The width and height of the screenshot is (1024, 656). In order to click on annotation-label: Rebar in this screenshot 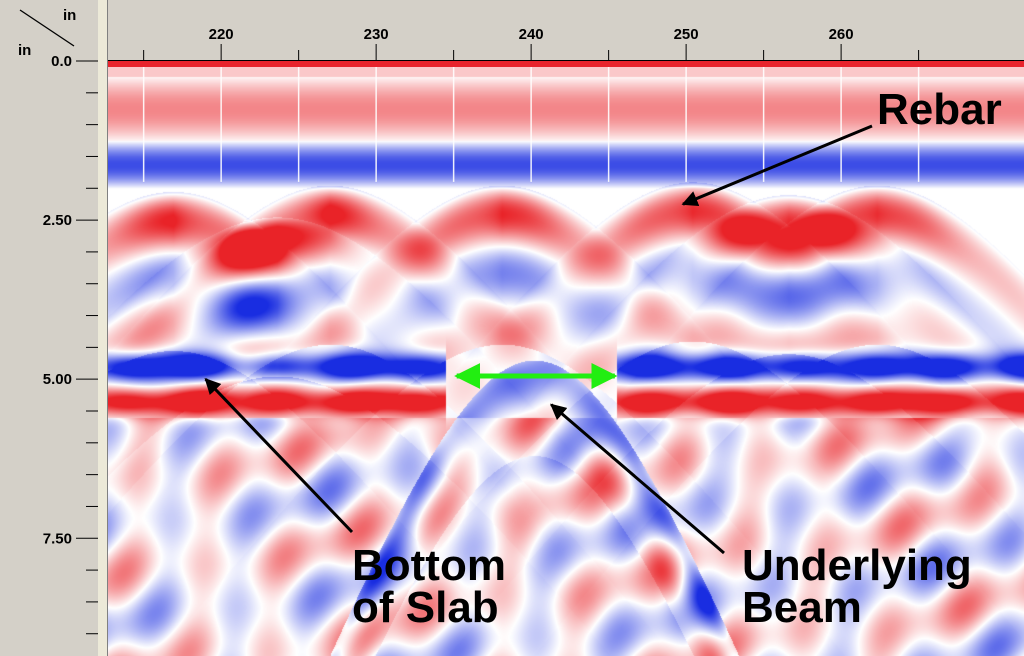, I will do `click(939, 109)`.